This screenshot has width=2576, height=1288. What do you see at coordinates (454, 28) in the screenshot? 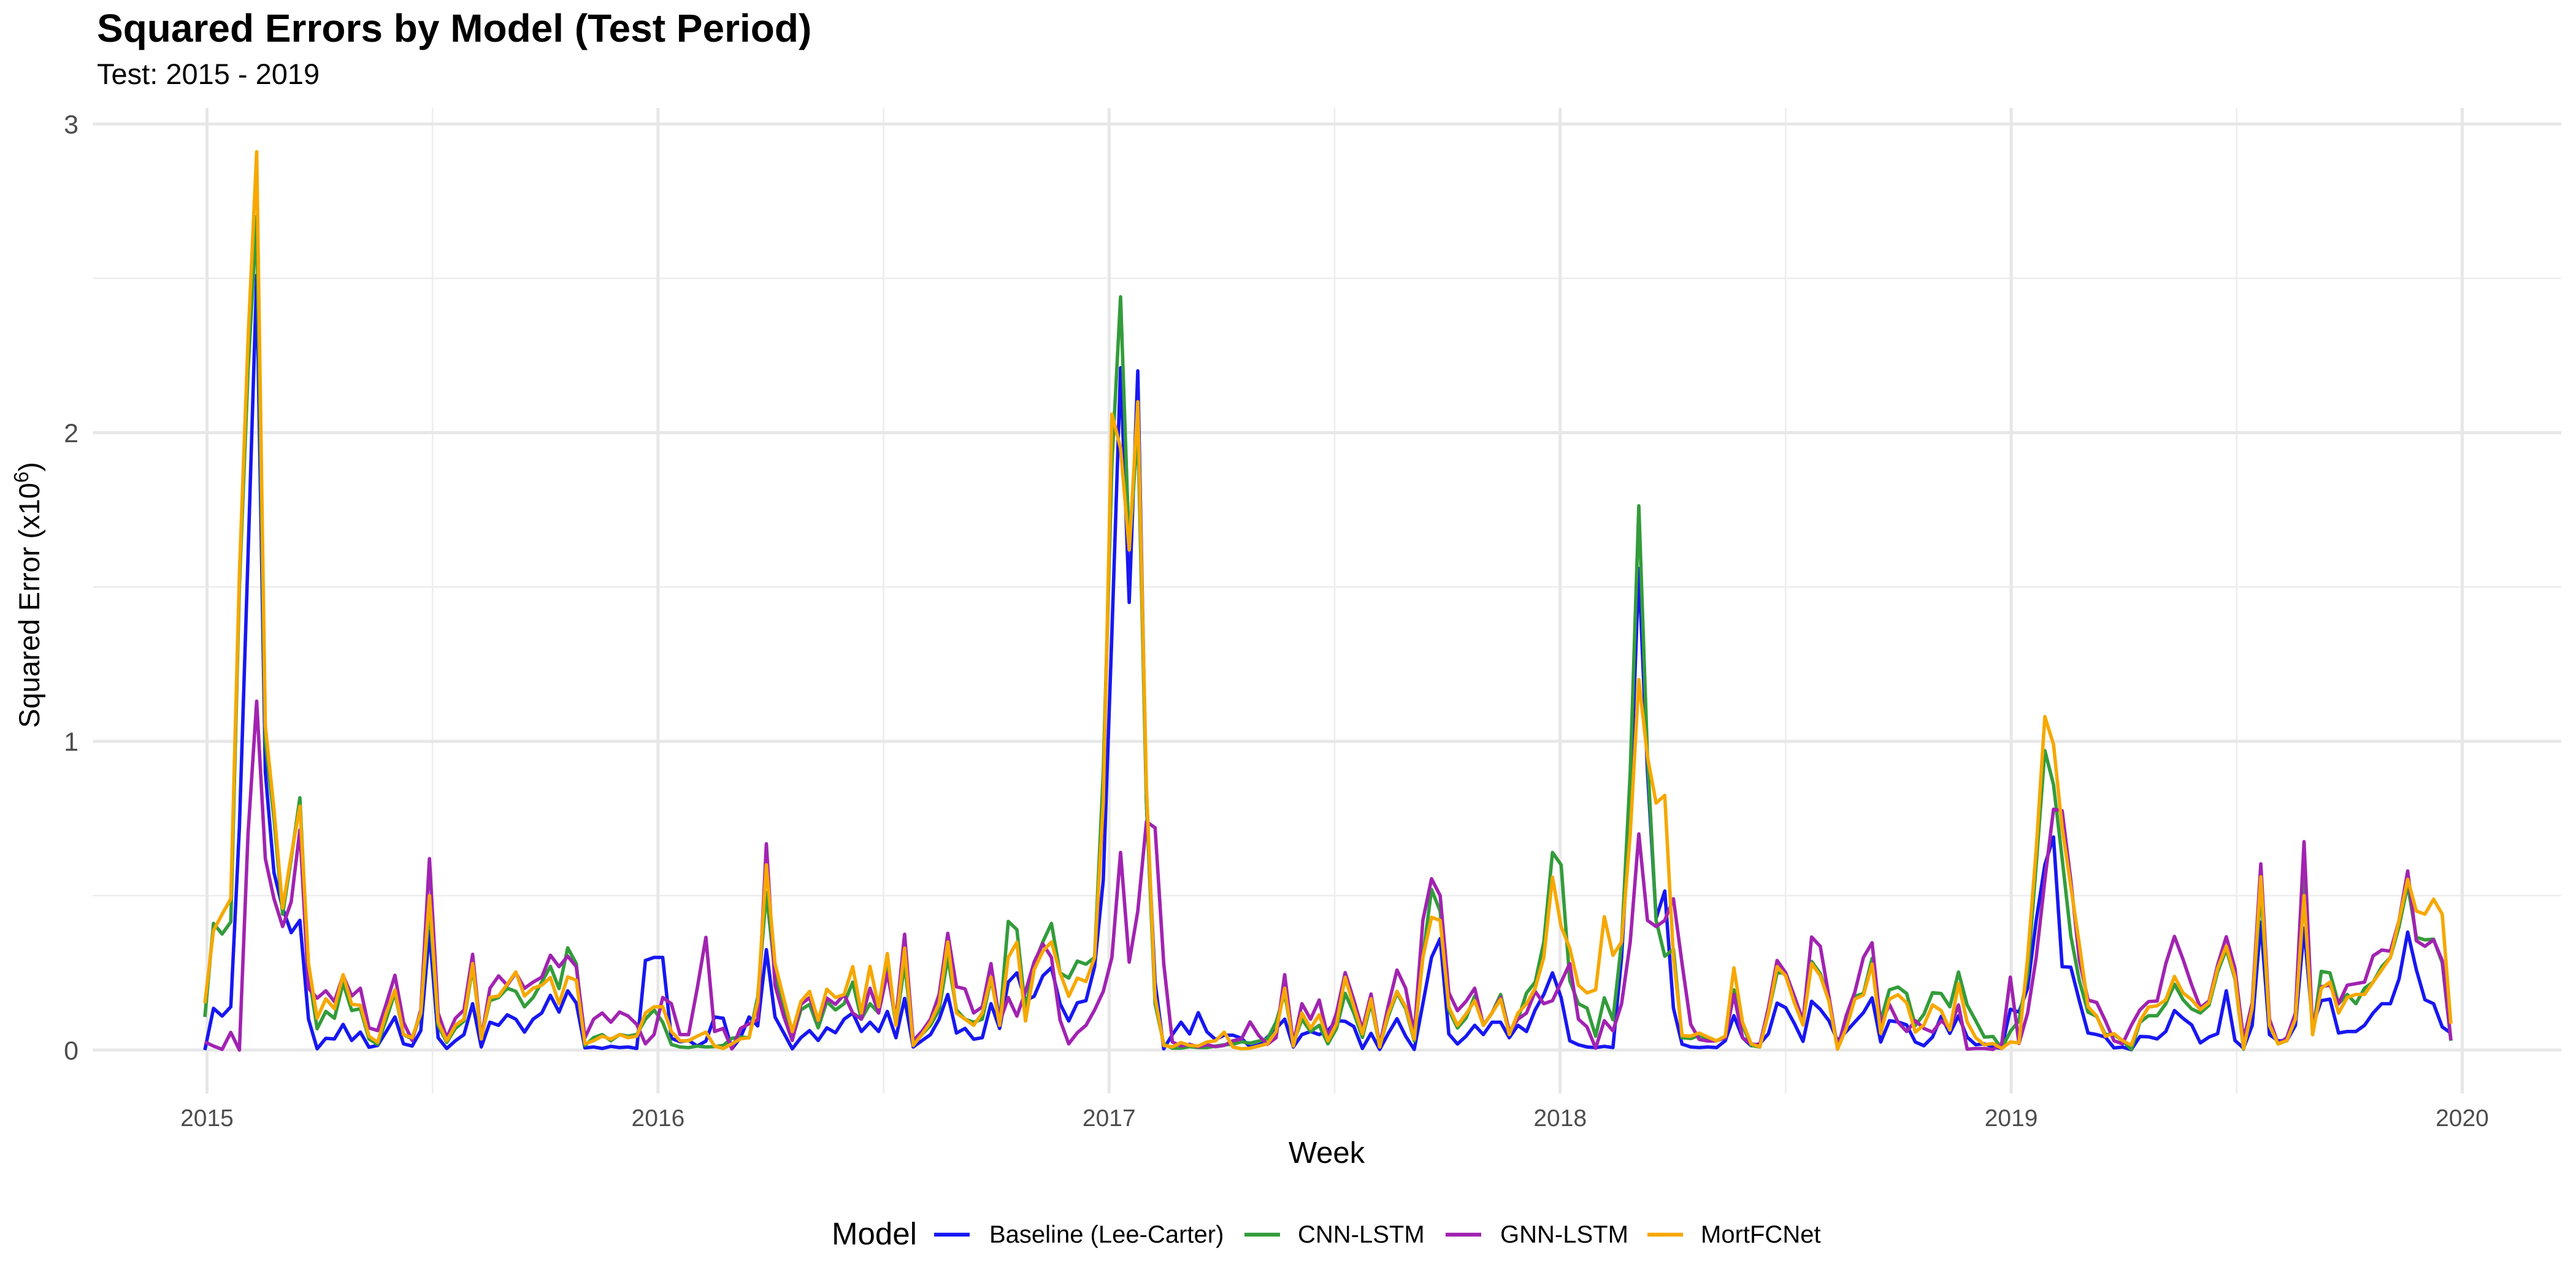
I see `svg-text:Squared Errors by Model (Test: Squared Errors by Model (Test Period)` at bounding box center [454, 28].